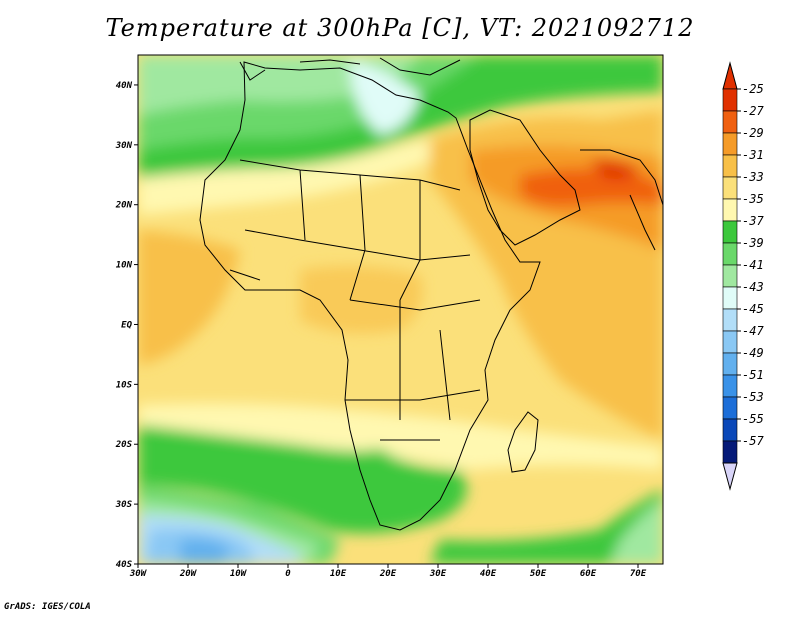 The height and width of the screenshot is (618, 800). What do you see at coordinates (138, 574) in the screenshot?
I see `lon-tick-label: 30W` at bounding box center [138, 574].